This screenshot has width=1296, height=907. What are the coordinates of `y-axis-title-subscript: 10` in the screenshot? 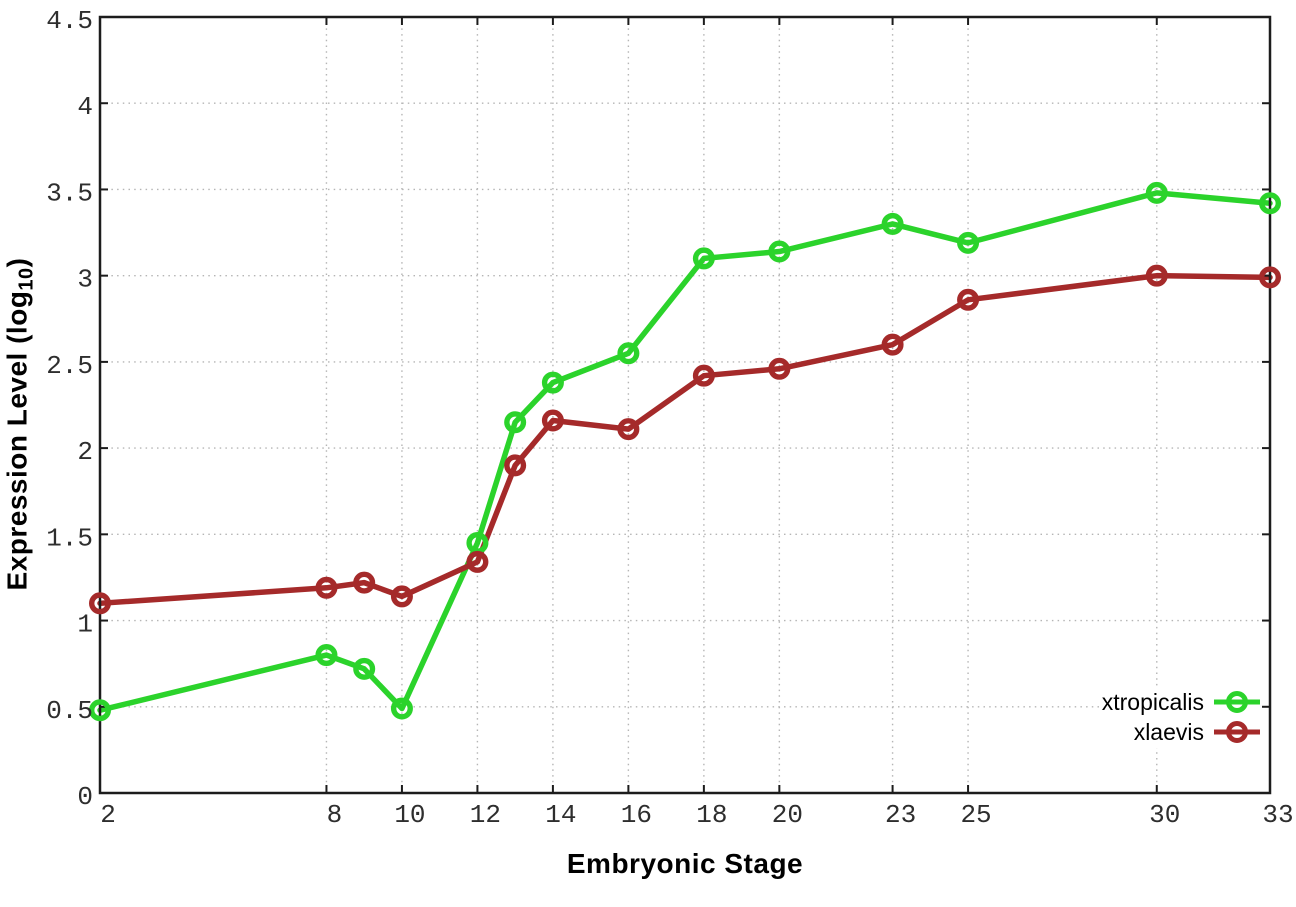 It's located at (26, 279).